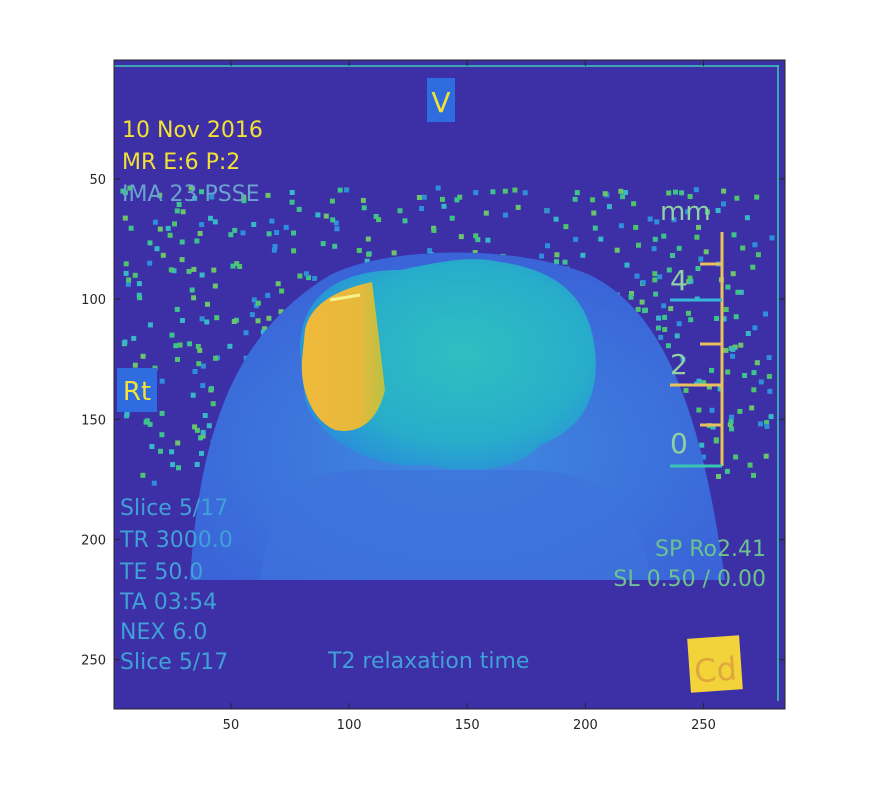 Image resolution: width=869 pixels, height=798 pixels. I want to click on orientation-top: V, so click(440, 102).